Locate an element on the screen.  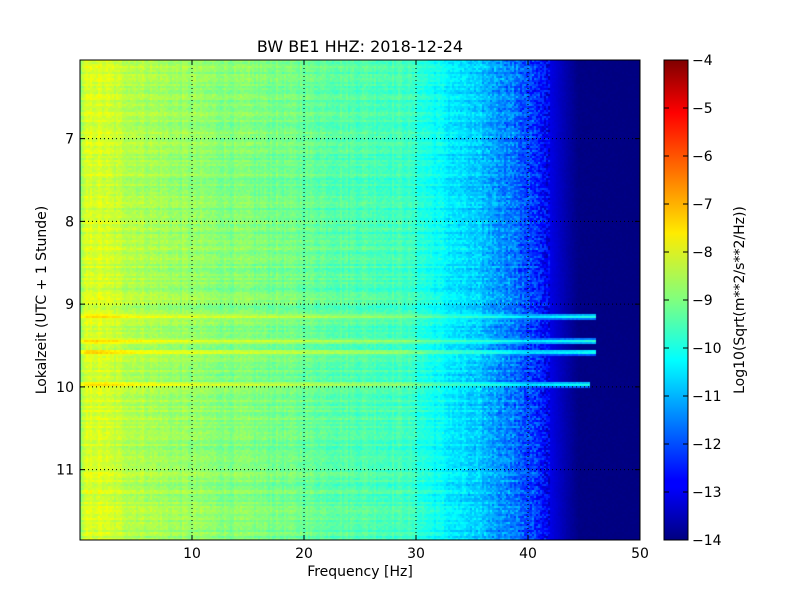
y-tick-label: 8 is located at coordinates (69, 222).